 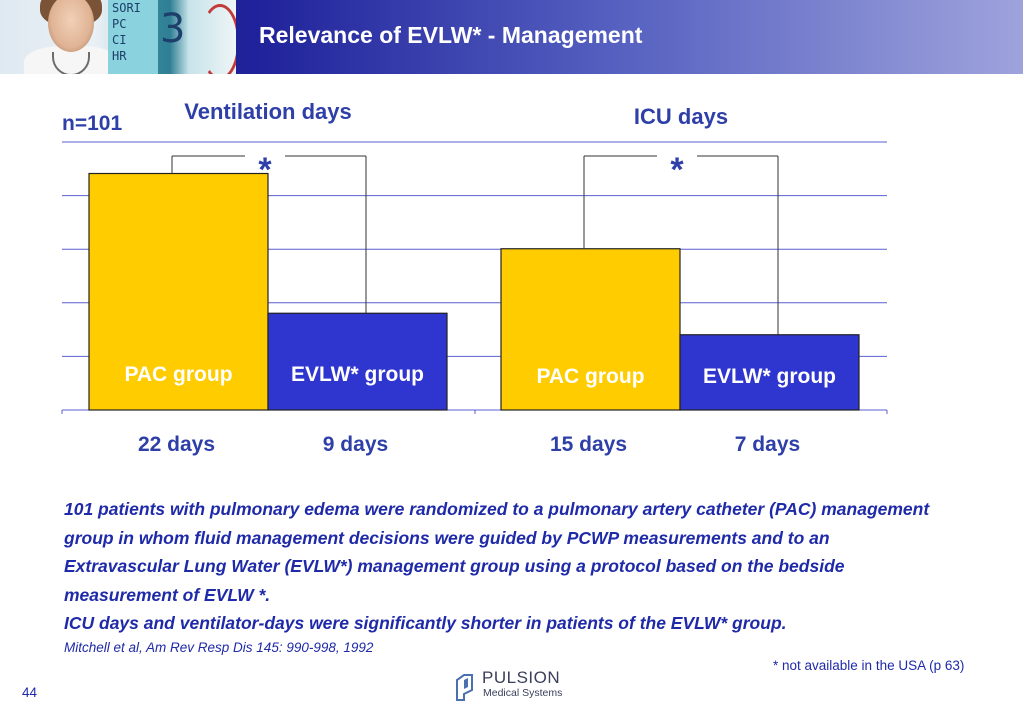 I want to click on group-title: ICU days, so click(x=681, y=116).